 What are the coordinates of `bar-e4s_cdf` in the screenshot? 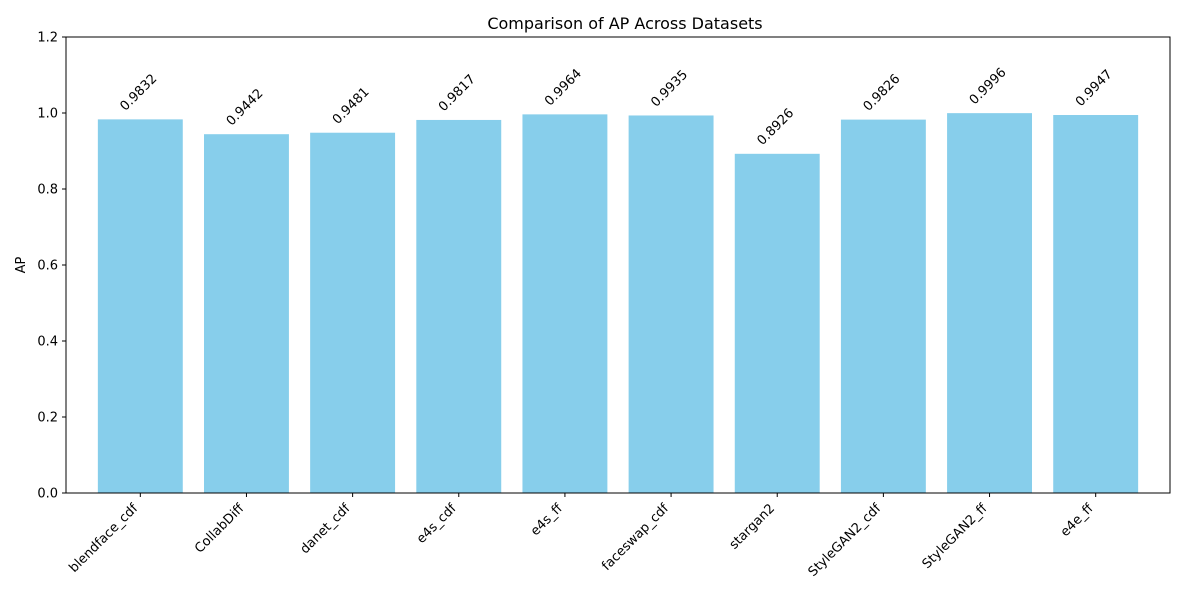 It's located at (459, 306).